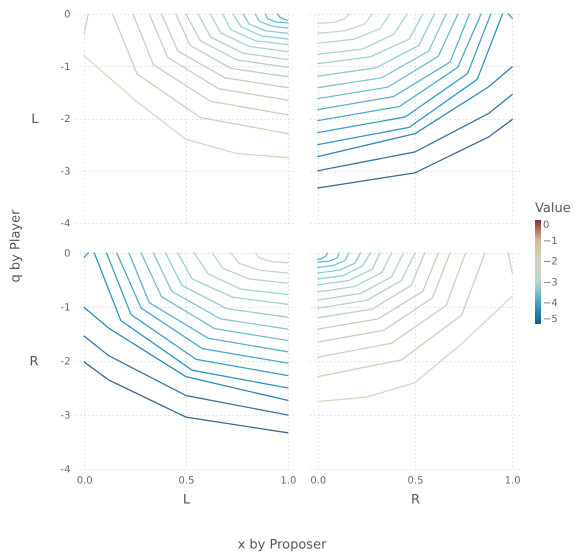 The width and height of the screenshot is (576, 559). Describe the element at coordinates (550, 319) in the screenshot. I see `color-bar-label: −5` at that location.